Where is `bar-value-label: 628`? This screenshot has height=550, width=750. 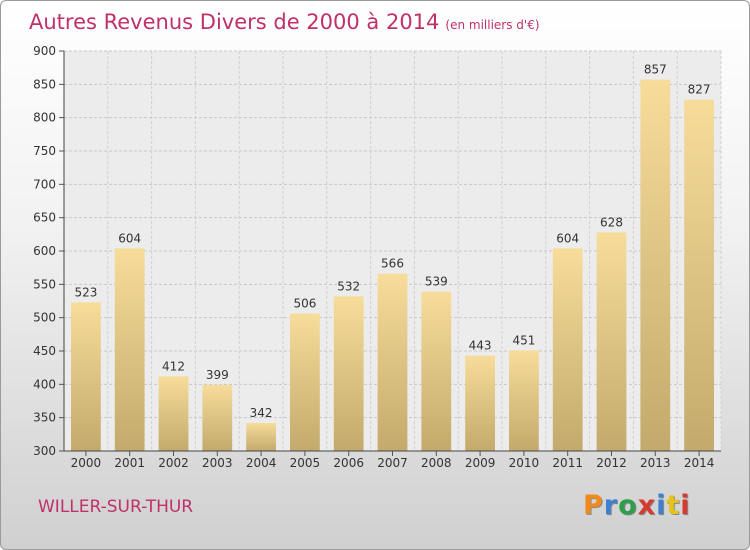
bar-value-label: 628 is located at coordinates (611, 222).